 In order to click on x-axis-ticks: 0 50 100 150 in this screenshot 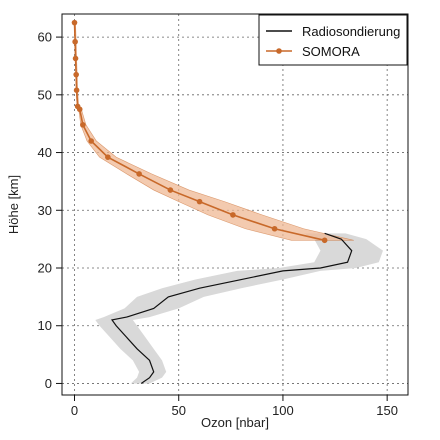, I will do `click(234, 406)`.